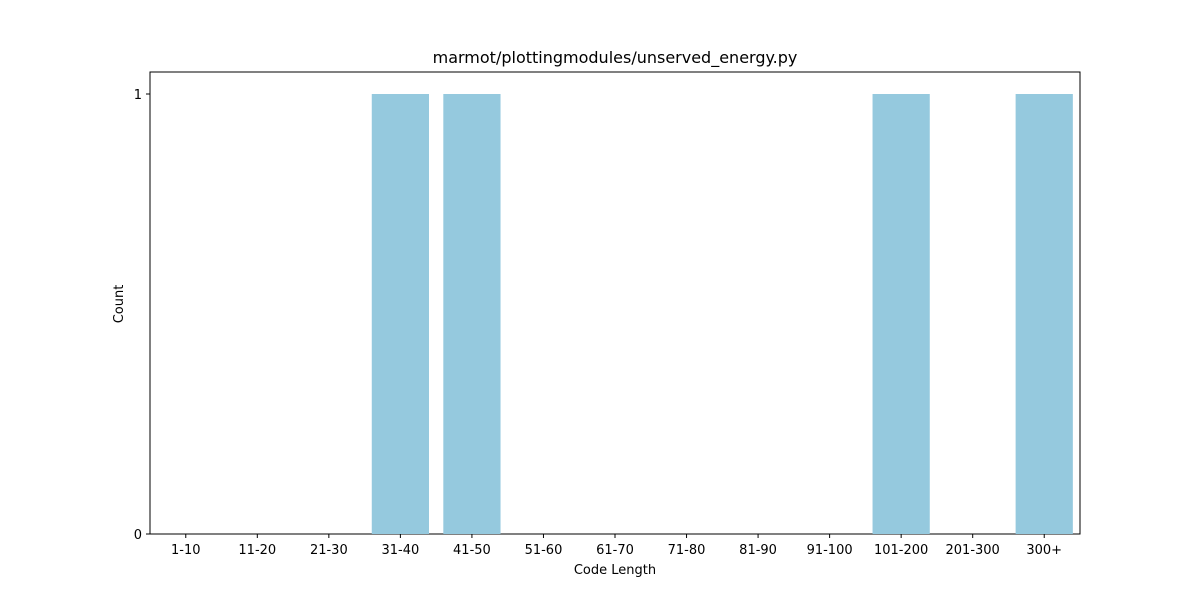 Image resolution: width=1200 pixels, height=600 pixels. I want to click on x-tick-label: 51-60, so click(544, 550).